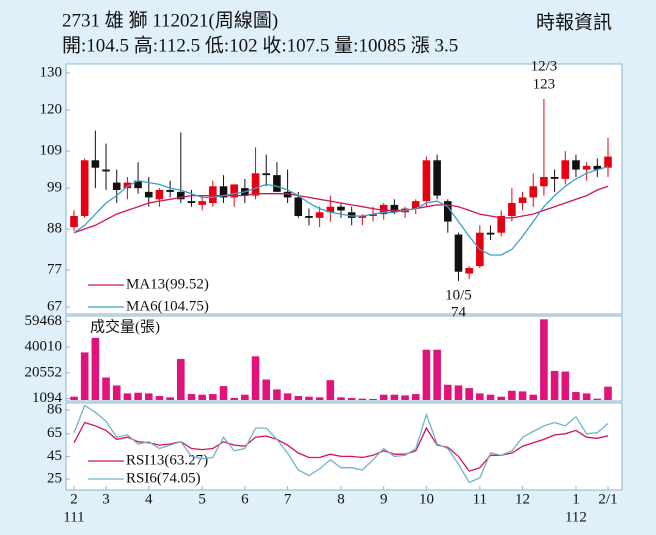 The image size is (656, 535). What do you see at coordinates (54, 456) in the screenshot?
I see `y-tick-label: 45` at bounding box center [54, 456].